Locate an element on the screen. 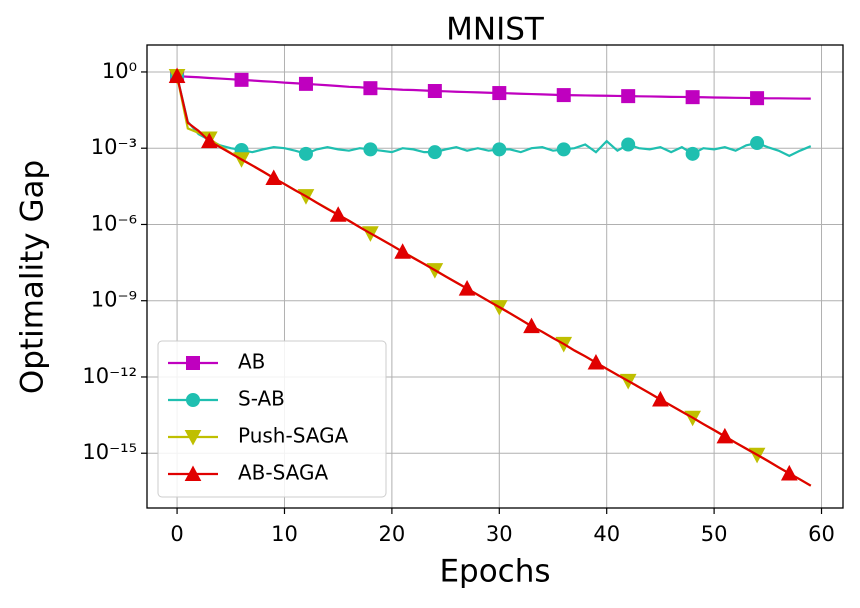  legend-label: AB-SAGA is located at coordinates (283, 473).